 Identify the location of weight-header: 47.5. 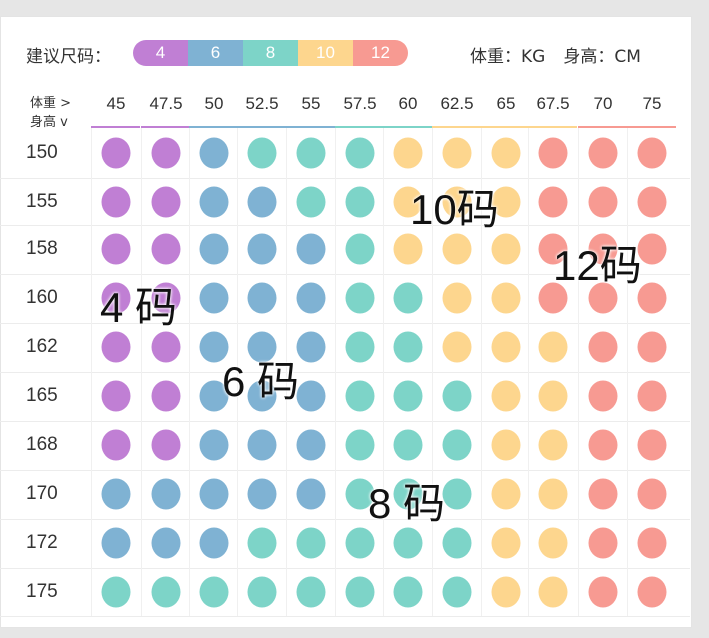
(166, 103).